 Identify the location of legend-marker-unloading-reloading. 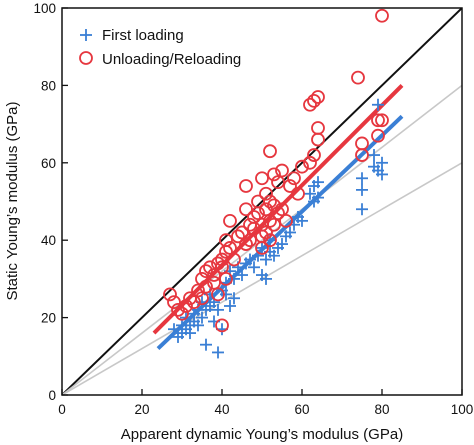
(86, 58).